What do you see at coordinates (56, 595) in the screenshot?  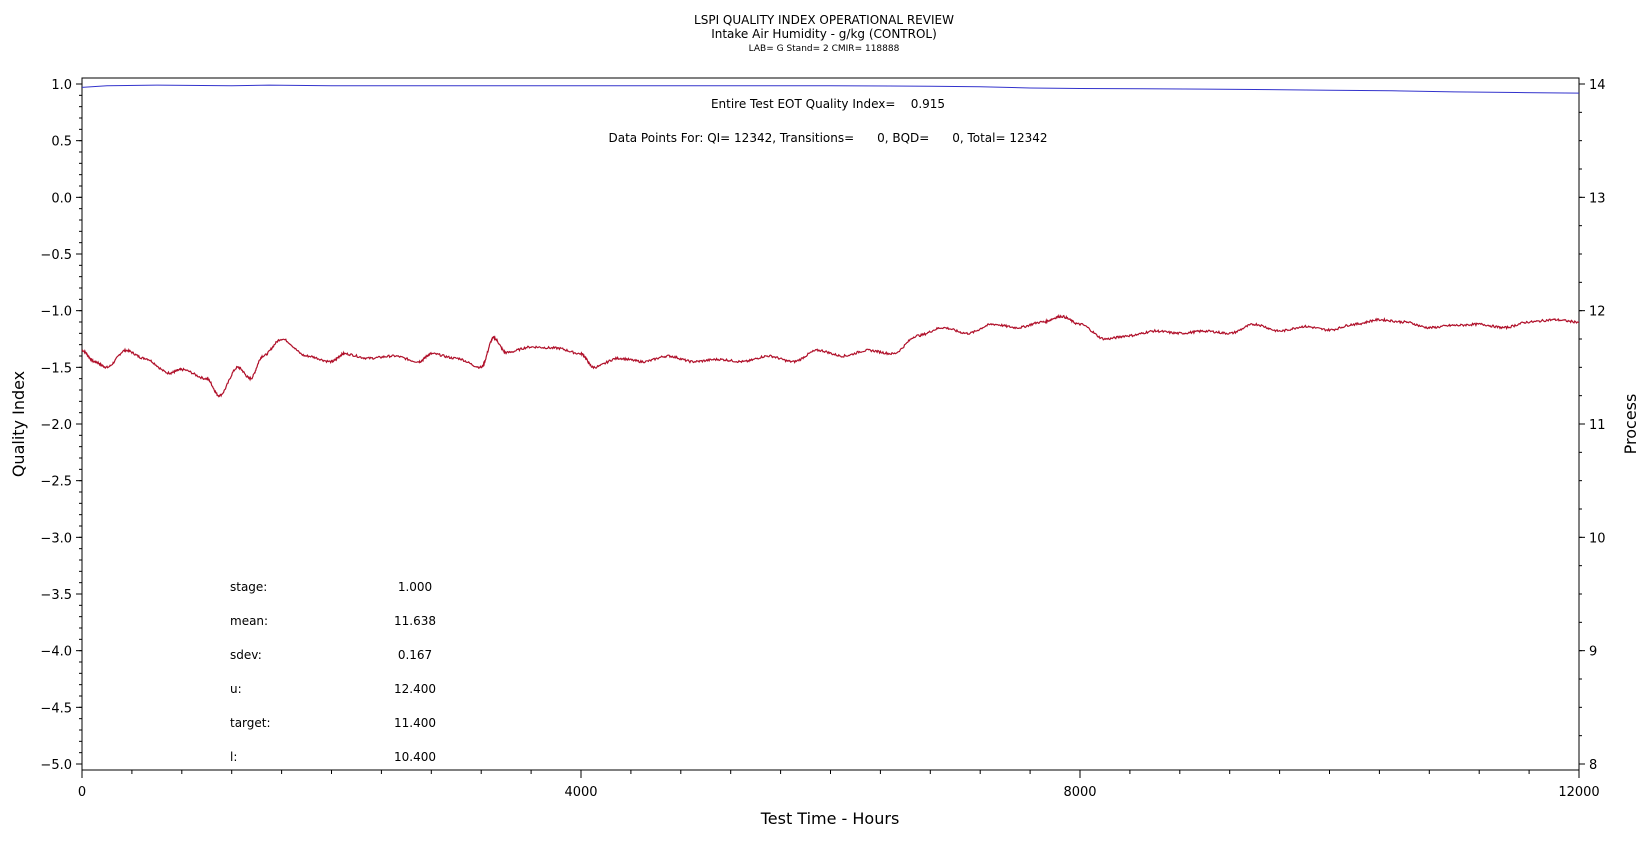 I see `left-tick-label: −3.5` at bounding box center [56, 595].